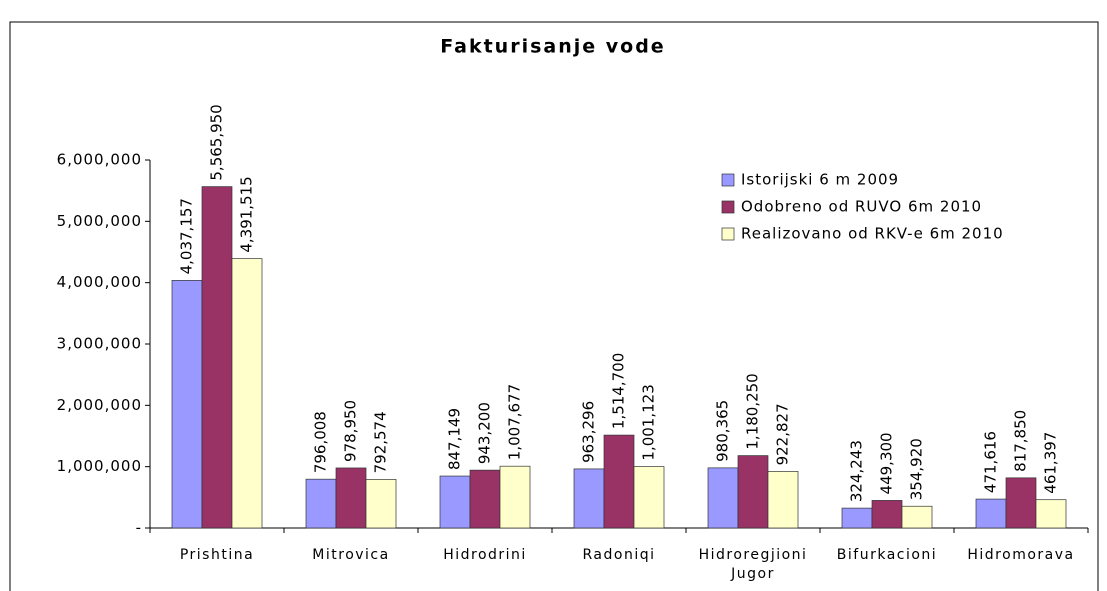 Image resolution: width=1107 pixels, height=591 pixels. What do you see at coordinates (187, 236) in the screenshot?
I see `value-label: 4,037,157` at bounding box center [187, 236].